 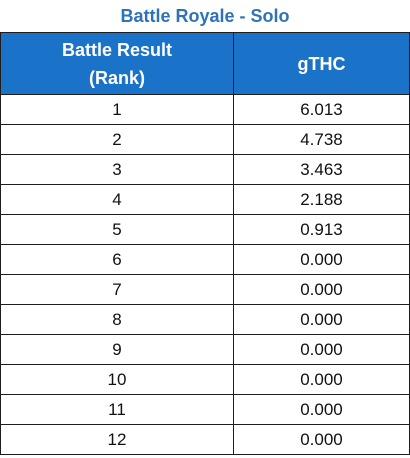 What do you see at coordinates (117, 139) in the screenshot?
I see `rank-cell: 2` at bounding box center [117, 139].